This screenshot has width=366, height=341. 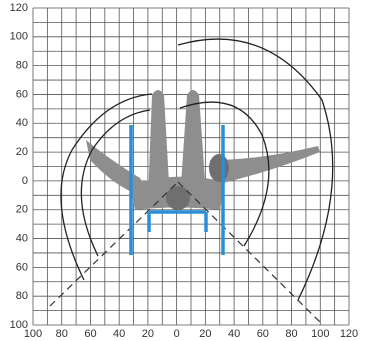 I want to click on y-label: 0, so click(x=25, y=181).